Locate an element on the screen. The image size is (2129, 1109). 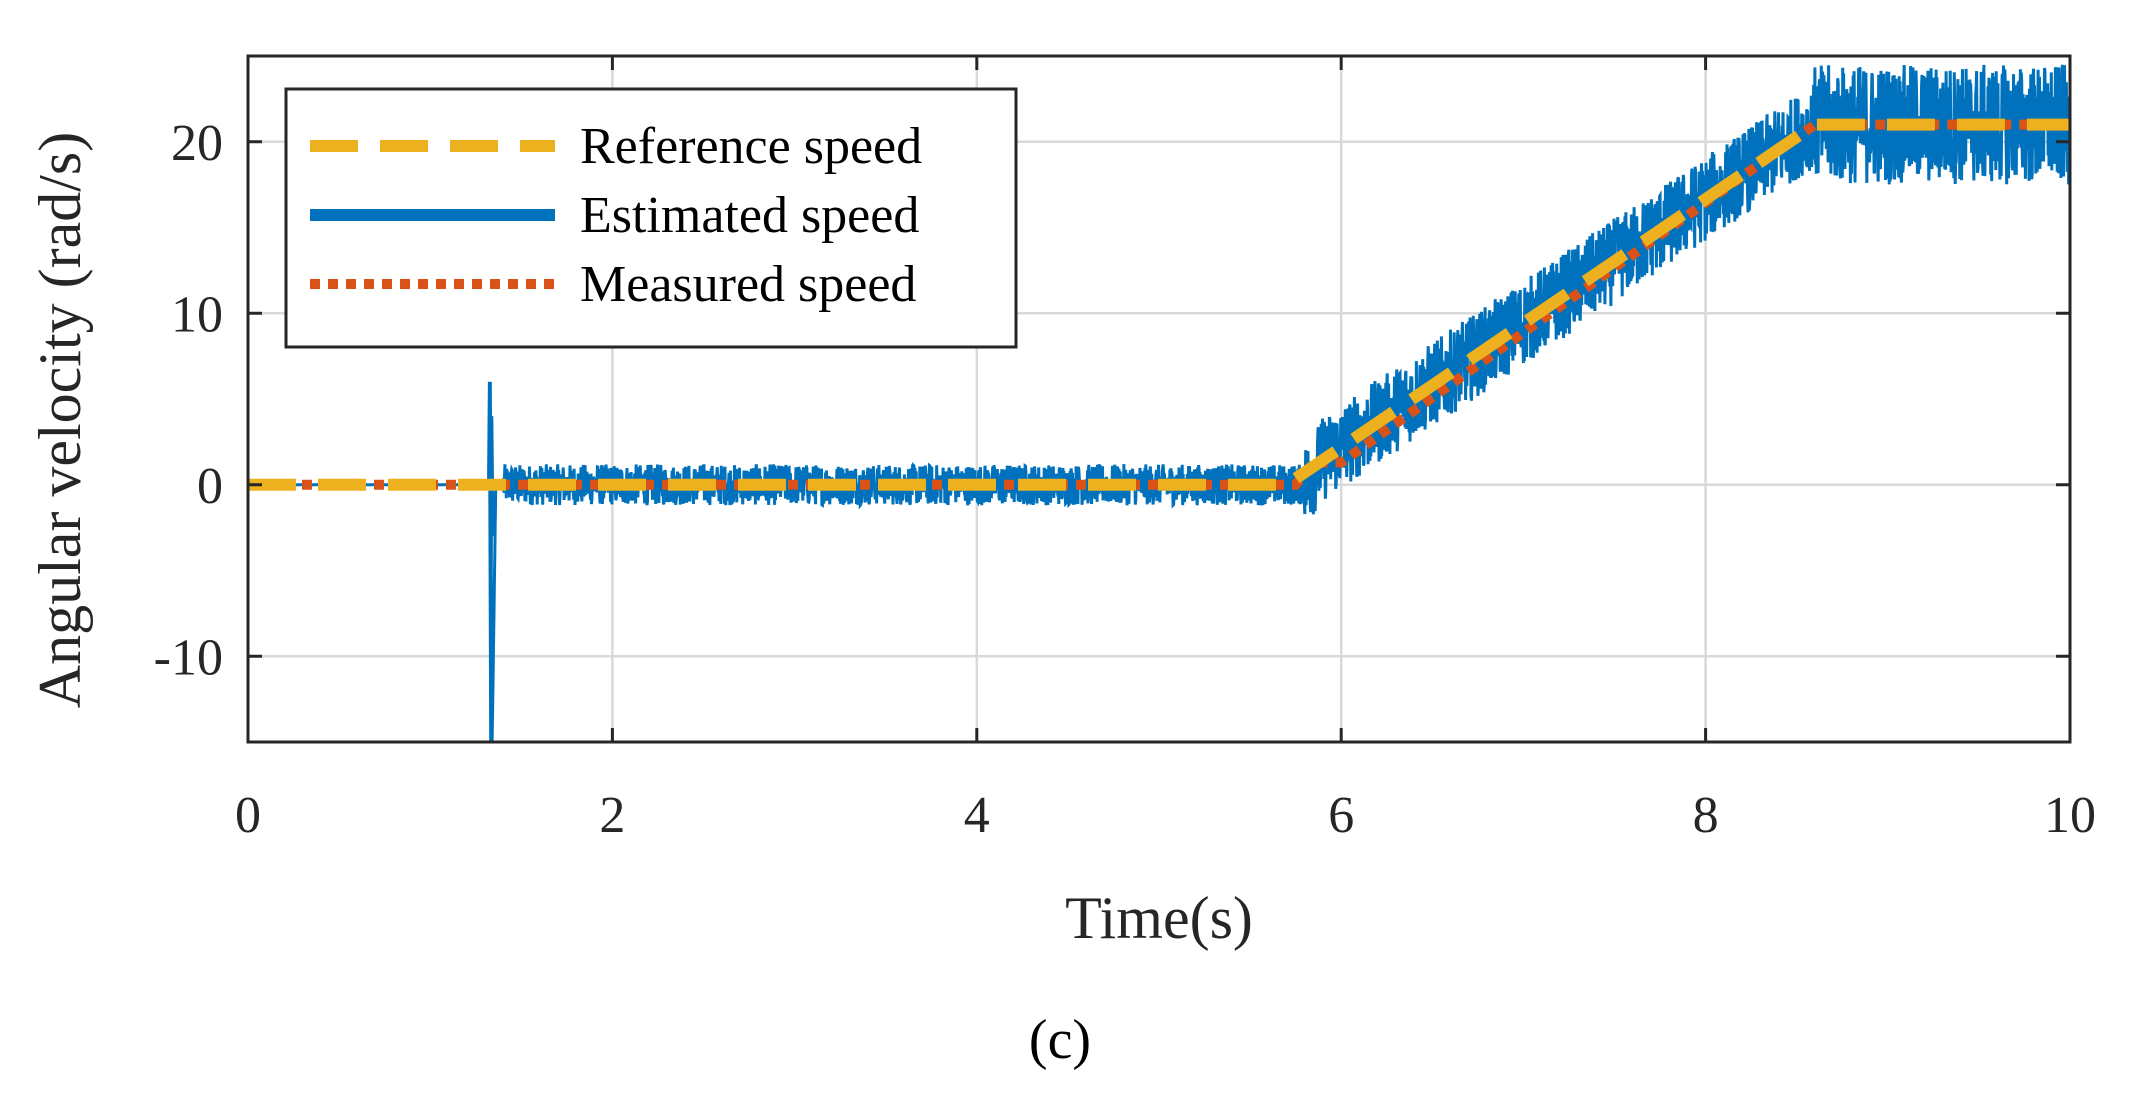
x-axis-label: Time(s) is located at coordinates (1159, 918).